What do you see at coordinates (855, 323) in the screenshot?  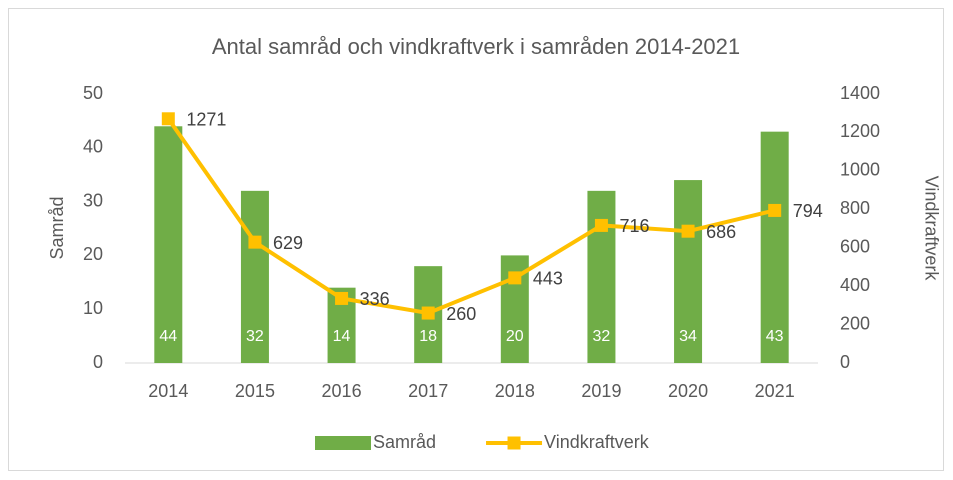 I see `y2-tick-label: 200` at bounding box center [855, 323].